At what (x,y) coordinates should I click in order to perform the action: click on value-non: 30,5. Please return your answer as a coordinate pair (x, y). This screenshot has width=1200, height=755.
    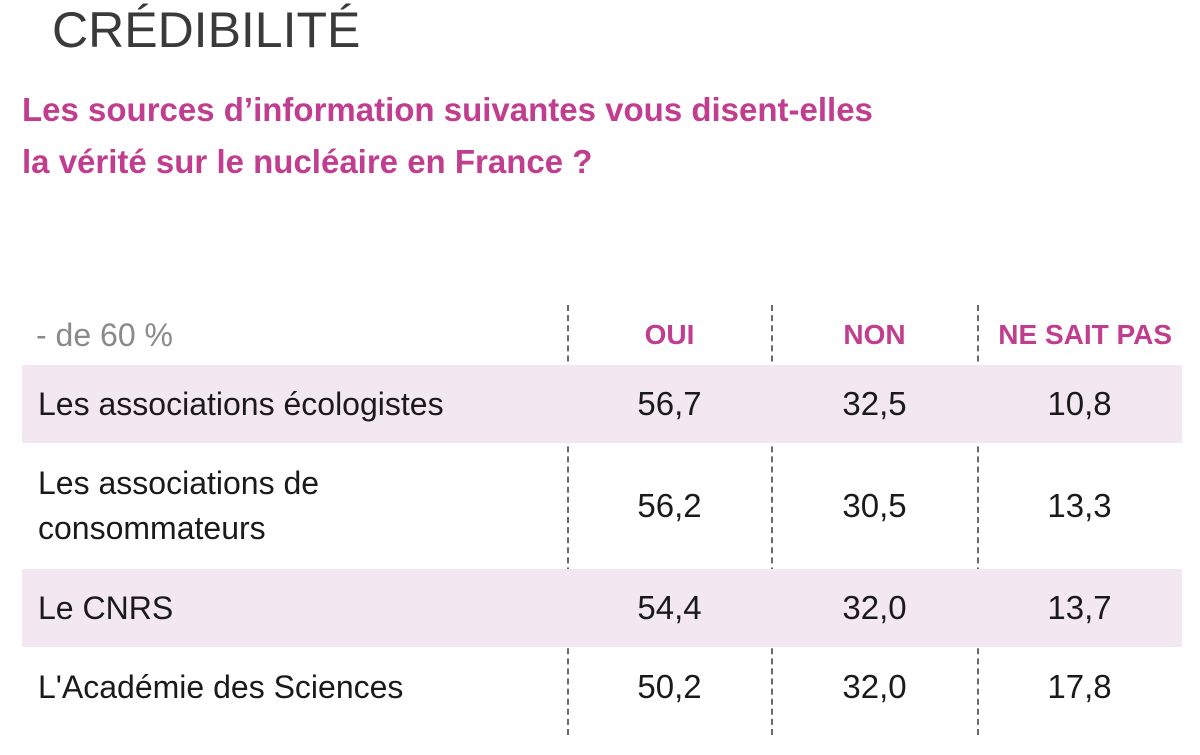
    Looking at the image, I should click on (874, 505).